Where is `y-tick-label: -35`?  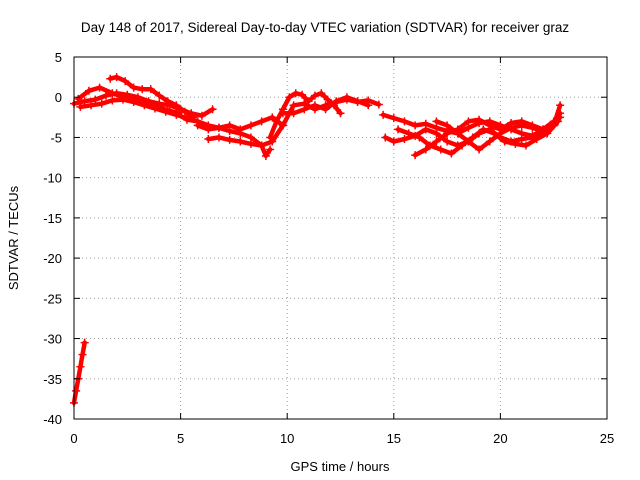 y-tick-label: -35 is located at coordinates (52, 379).